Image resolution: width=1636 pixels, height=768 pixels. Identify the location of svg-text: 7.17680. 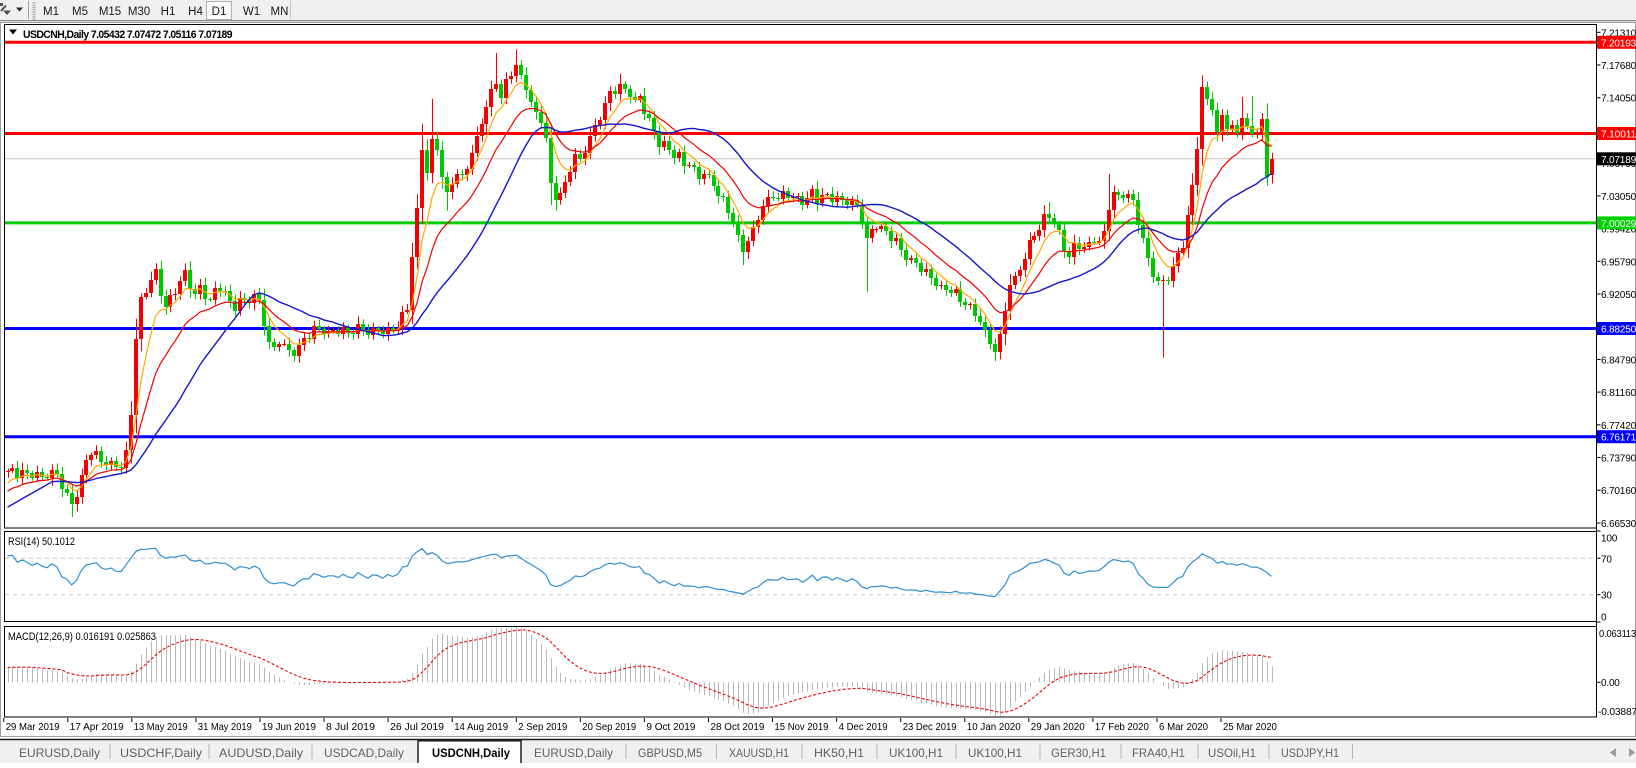
(1618, 66).